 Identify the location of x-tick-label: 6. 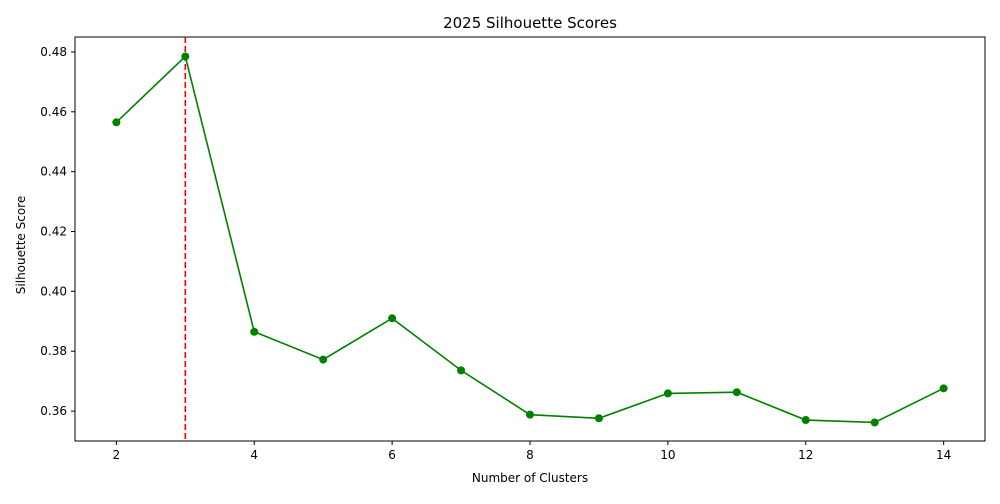
(392, 455).